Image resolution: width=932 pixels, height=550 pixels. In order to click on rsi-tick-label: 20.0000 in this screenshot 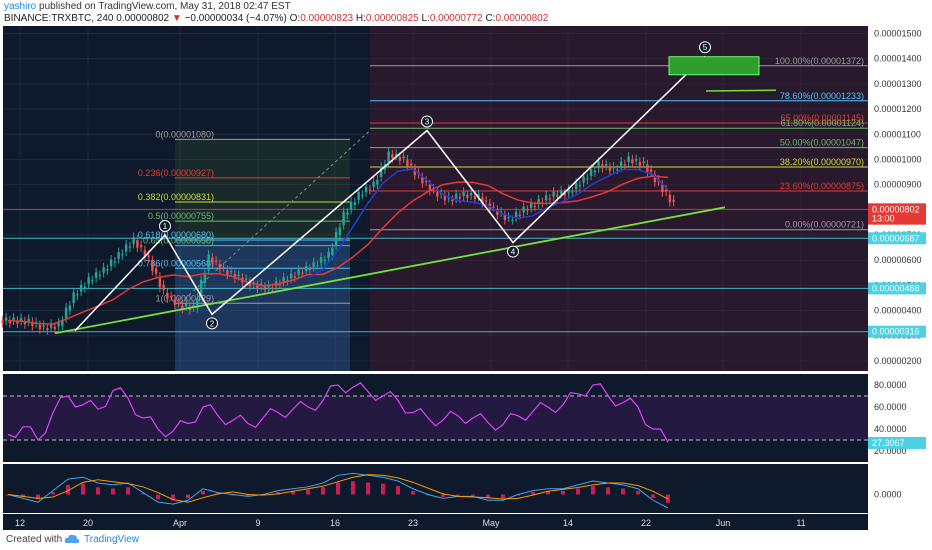, I will do `click(890, 451)`.